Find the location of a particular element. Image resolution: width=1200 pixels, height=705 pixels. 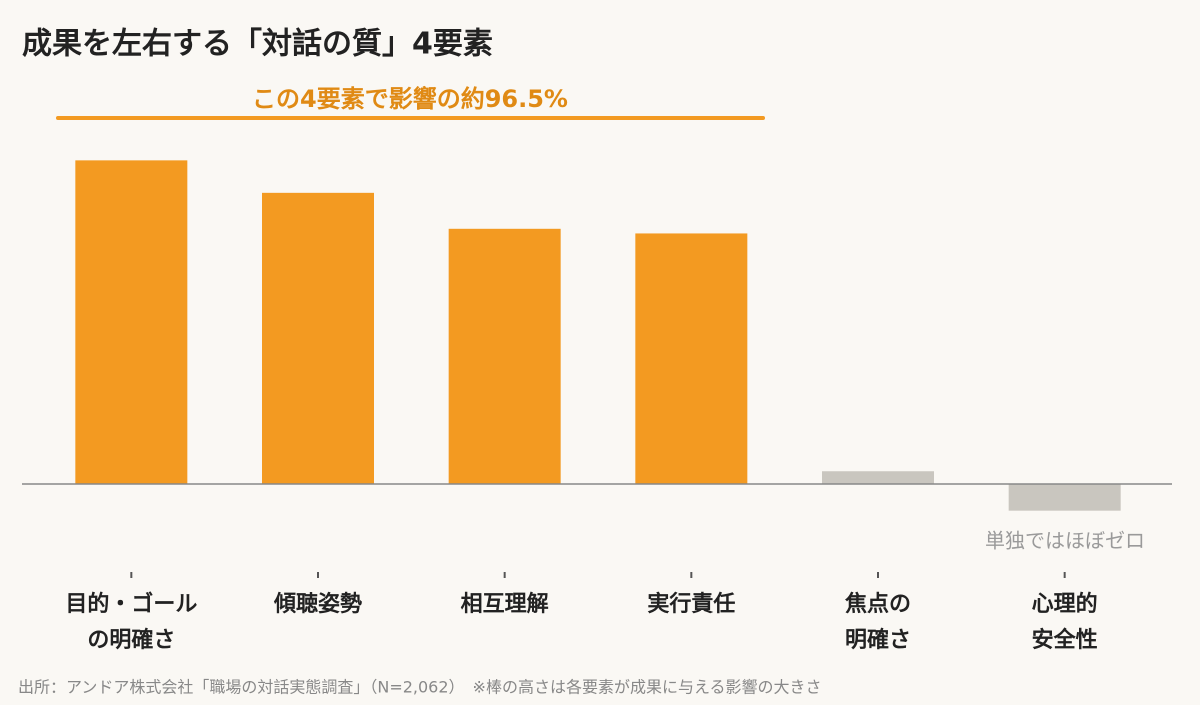

x-tick-label: 目的・ゴール is located at coordinates (131, 604).